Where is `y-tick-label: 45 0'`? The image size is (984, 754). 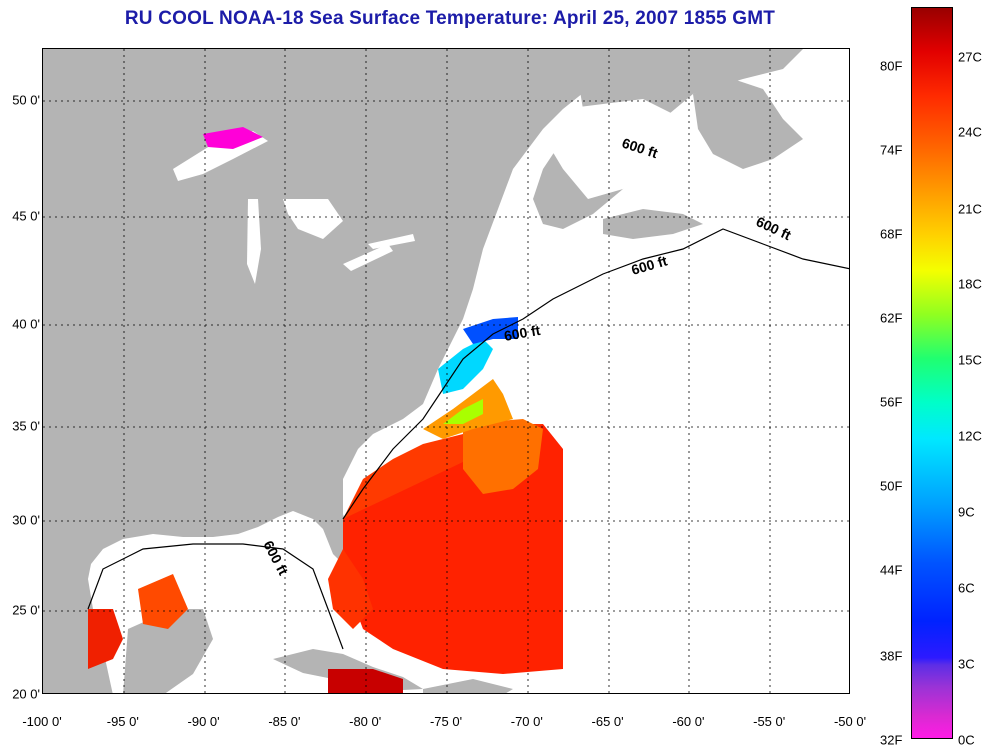
y-tick-label: 45 0' is located at coordinates (26, 216).